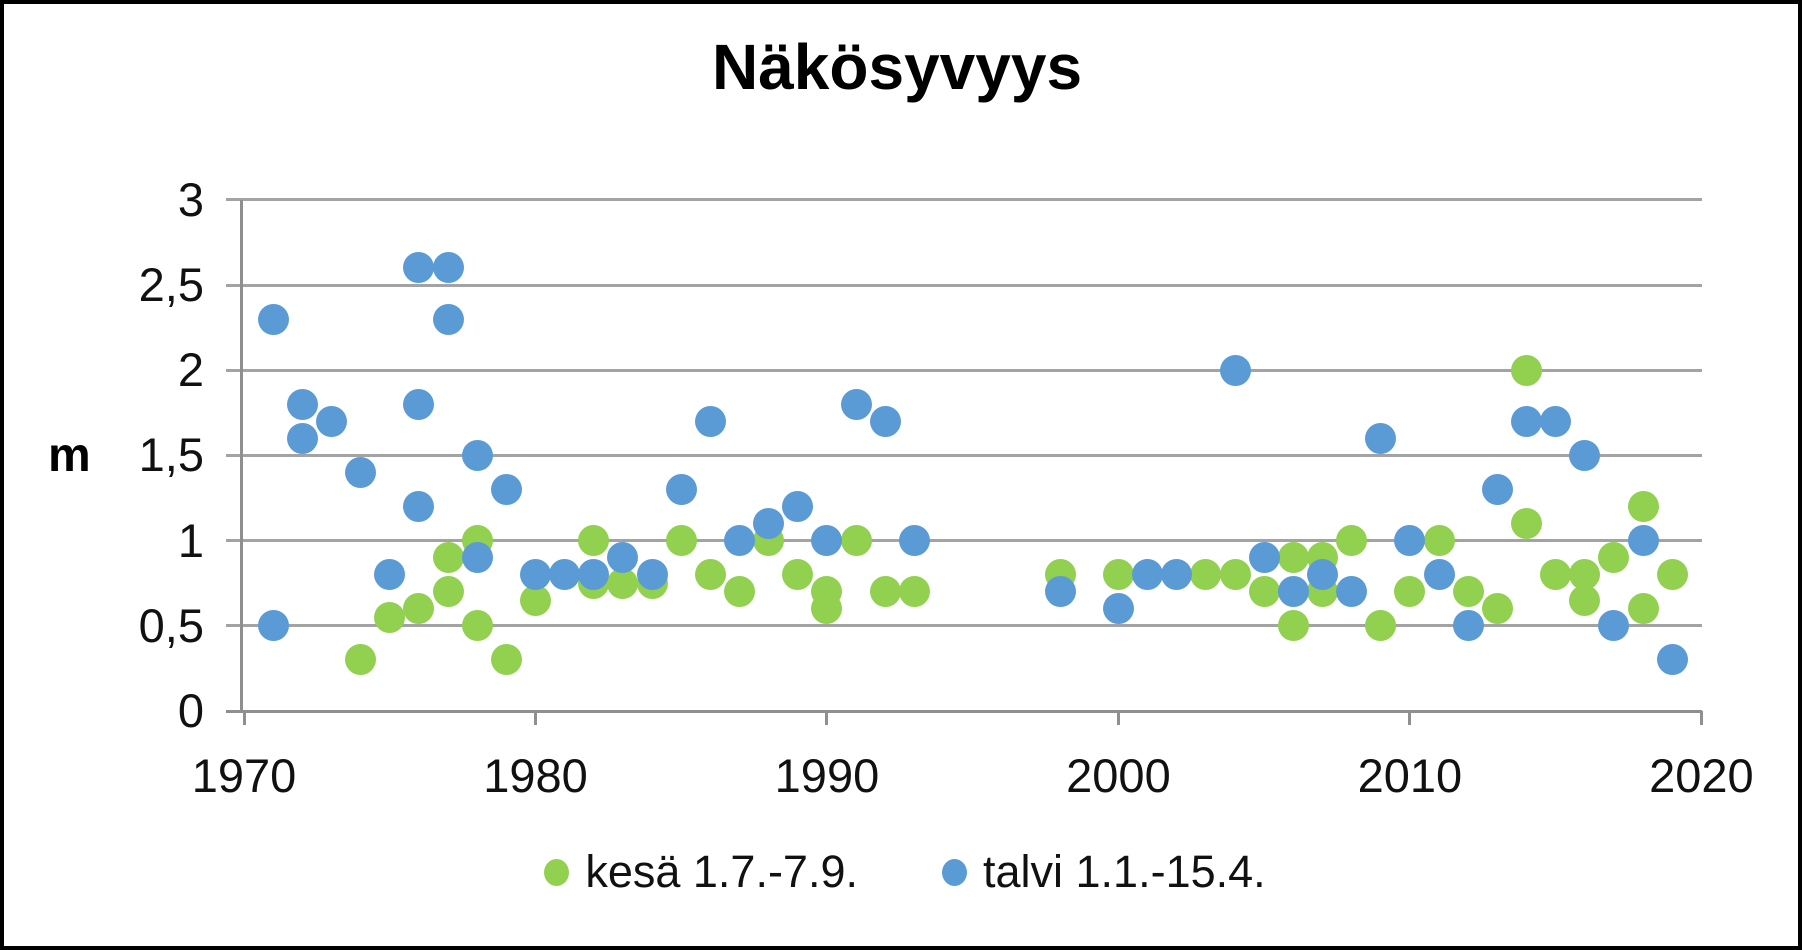 The image size is (1802, 950). Describe the element at coordinates (1701, 775) in the screenshot. I see `x-tick-label: 2020` at that location.